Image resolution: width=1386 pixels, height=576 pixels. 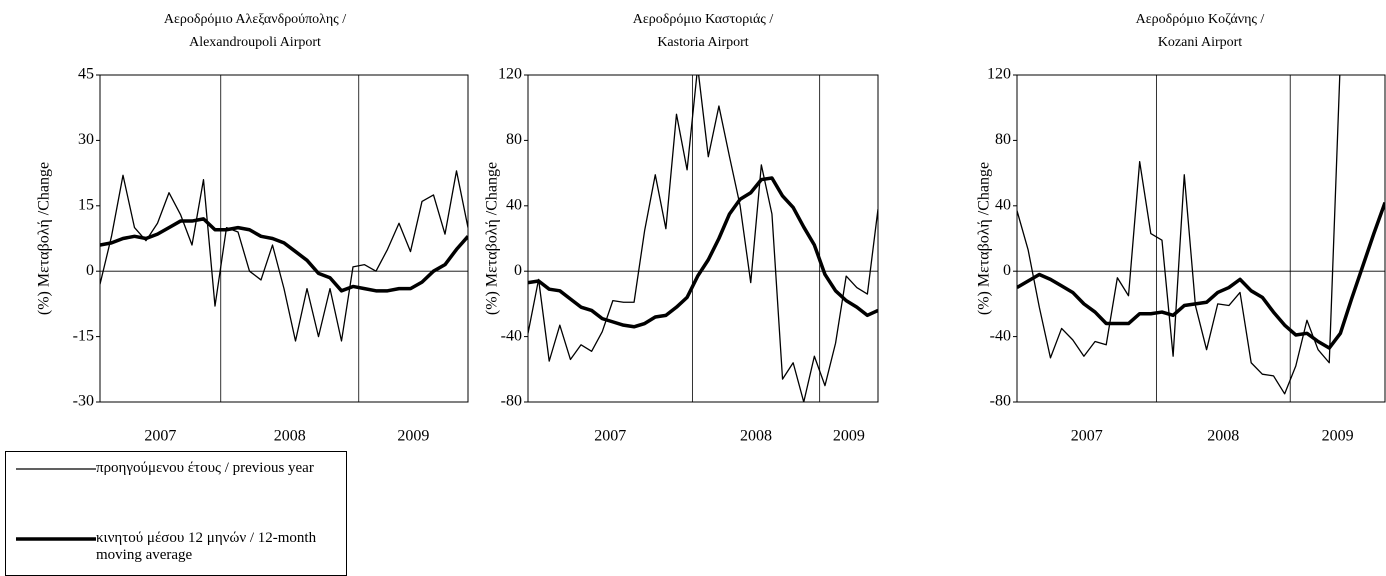 What do you see at coordinates (205, 468) in the screenshot?
I see `legend-label: προηγούμενου έτους / previous year` at bounding box center [205, 468].